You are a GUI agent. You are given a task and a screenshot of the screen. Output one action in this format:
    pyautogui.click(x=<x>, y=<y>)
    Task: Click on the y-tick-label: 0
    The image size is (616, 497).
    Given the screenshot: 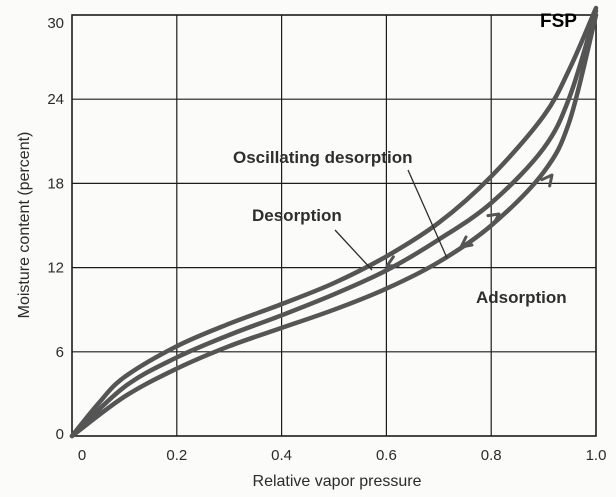 What is the action you would take?
    pyautogui.click(x=60, y=434)
    